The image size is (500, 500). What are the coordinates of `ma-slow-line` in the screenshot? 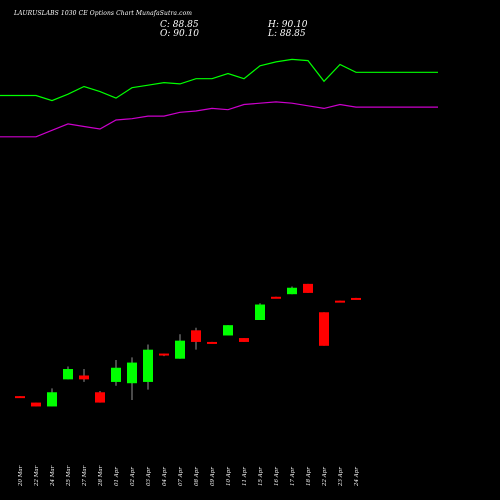 It's located at (219, 119).